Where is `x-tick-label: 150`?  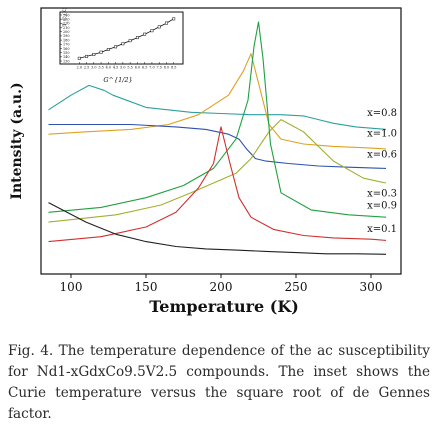 x-tick-label: 150 is located at coordinates (146, 287).